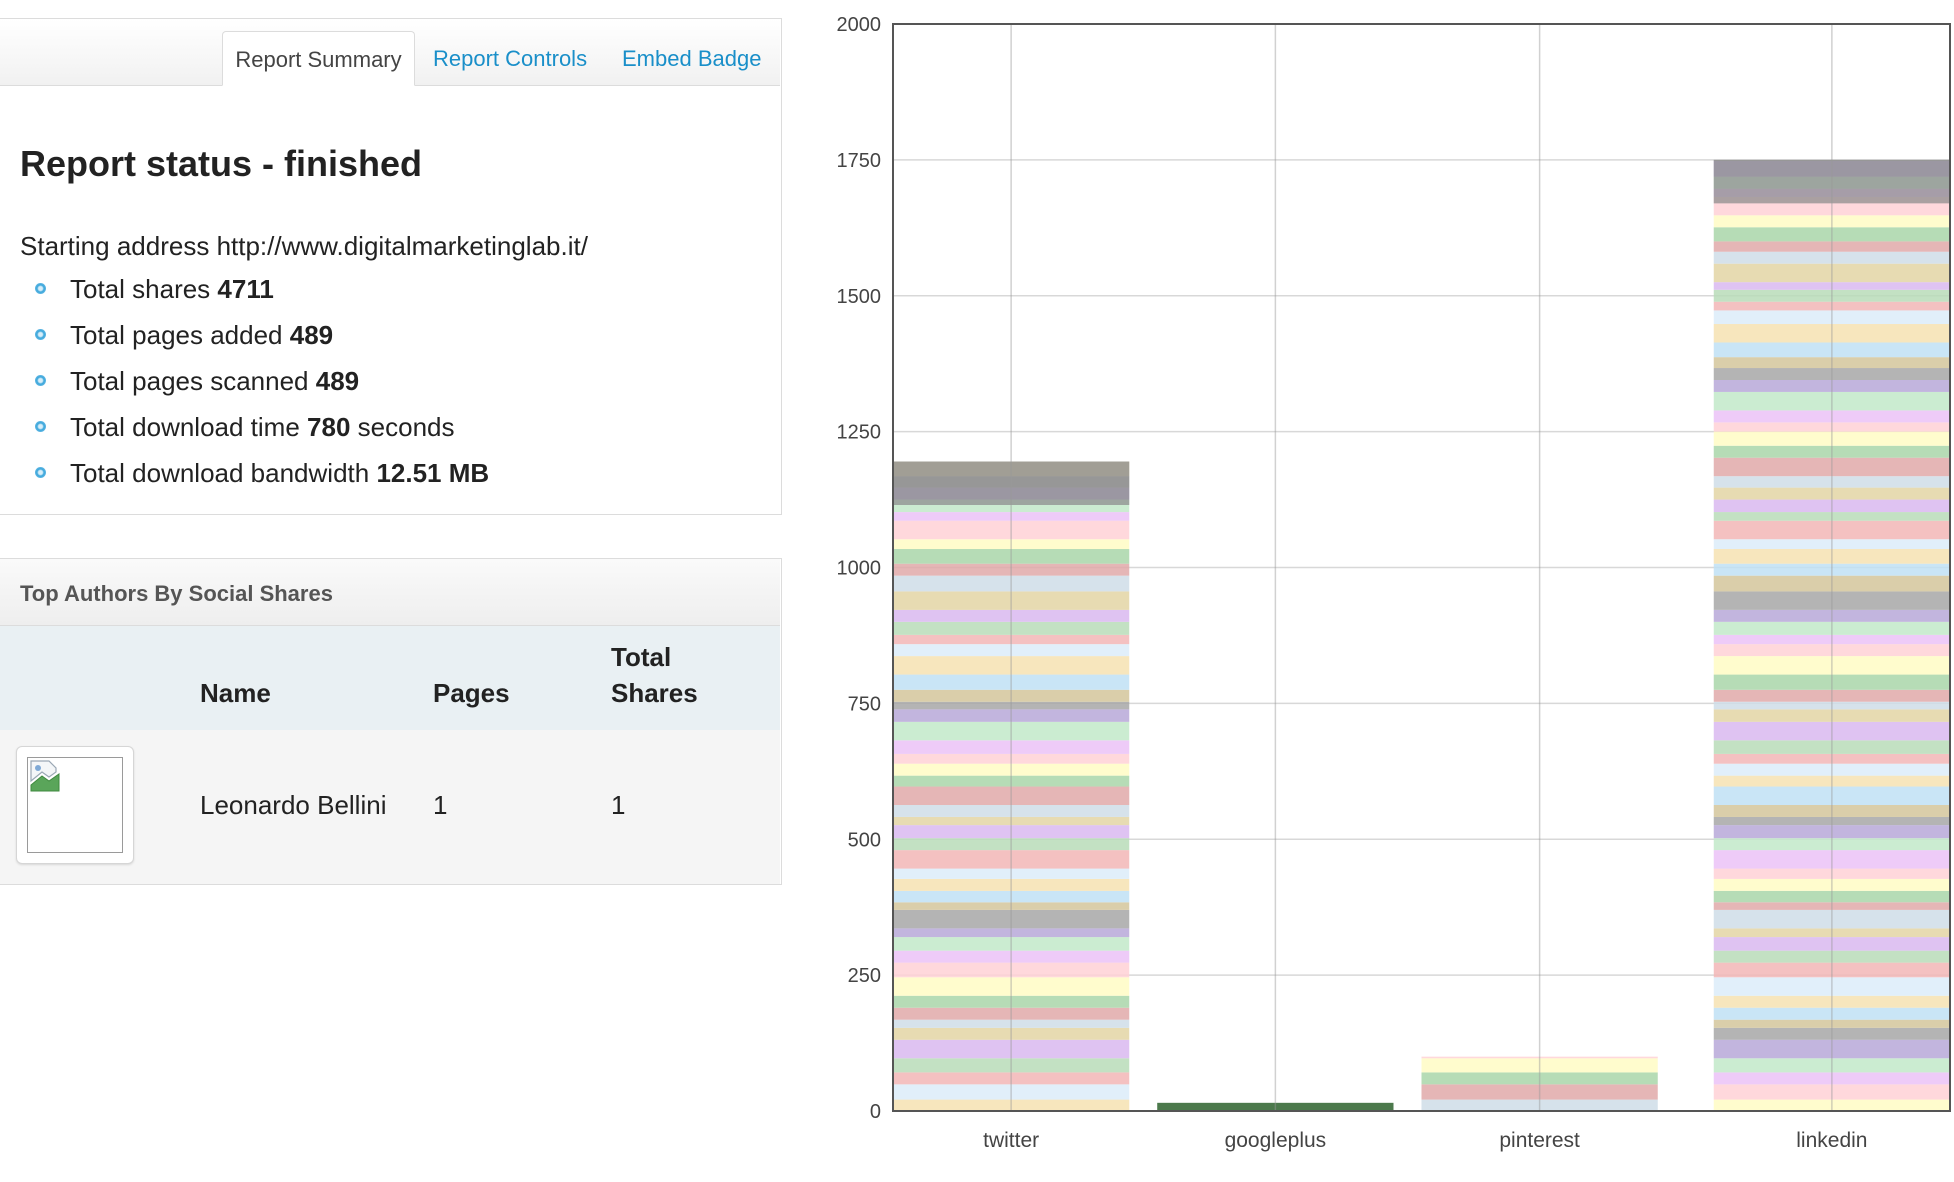 The width and height of the screenshot is (1954, 1182). I want to click on column-header-name: Name, so click(235, 693).